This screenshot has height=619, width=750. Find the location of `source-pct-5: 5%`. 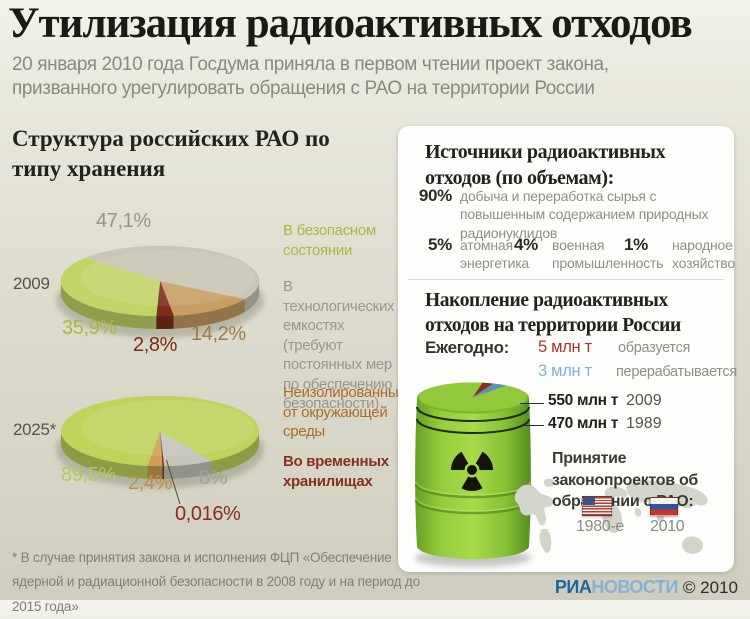

source-pct-5: 5% is located at coordinates (440, 244).